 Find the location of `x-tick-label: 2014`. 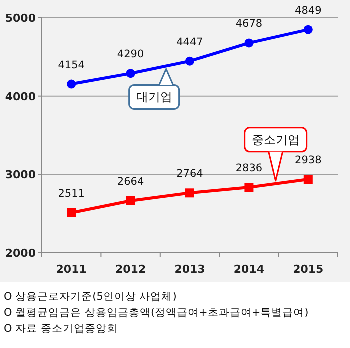

x-tick-label: 2014 is located at coordinates (249, 269).